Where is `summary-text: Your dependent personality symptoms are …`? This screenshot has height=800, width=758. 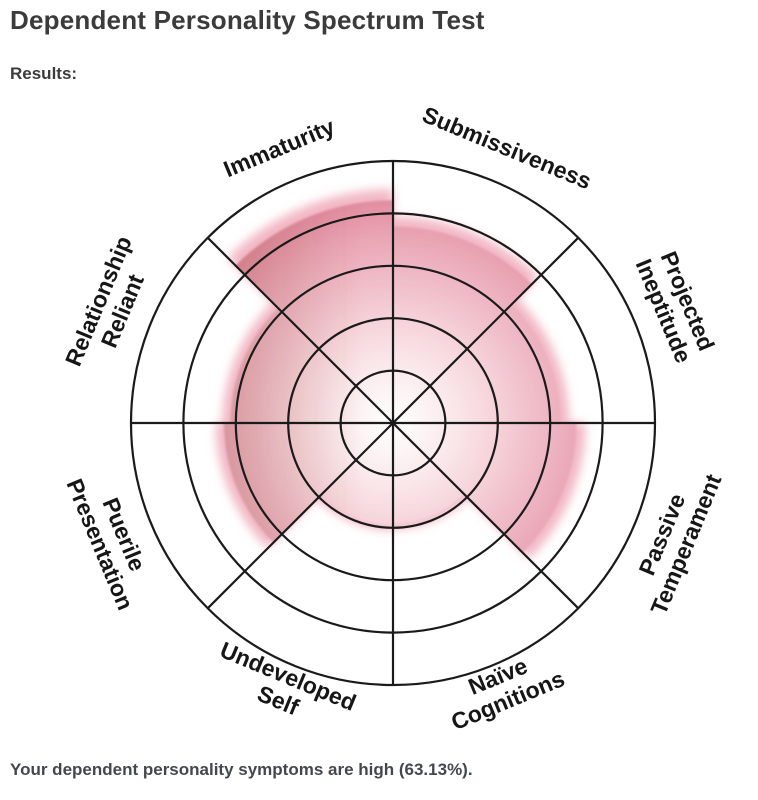
summary-text: Your dependent personality symptoms are … is located at coordinates (241, 769).